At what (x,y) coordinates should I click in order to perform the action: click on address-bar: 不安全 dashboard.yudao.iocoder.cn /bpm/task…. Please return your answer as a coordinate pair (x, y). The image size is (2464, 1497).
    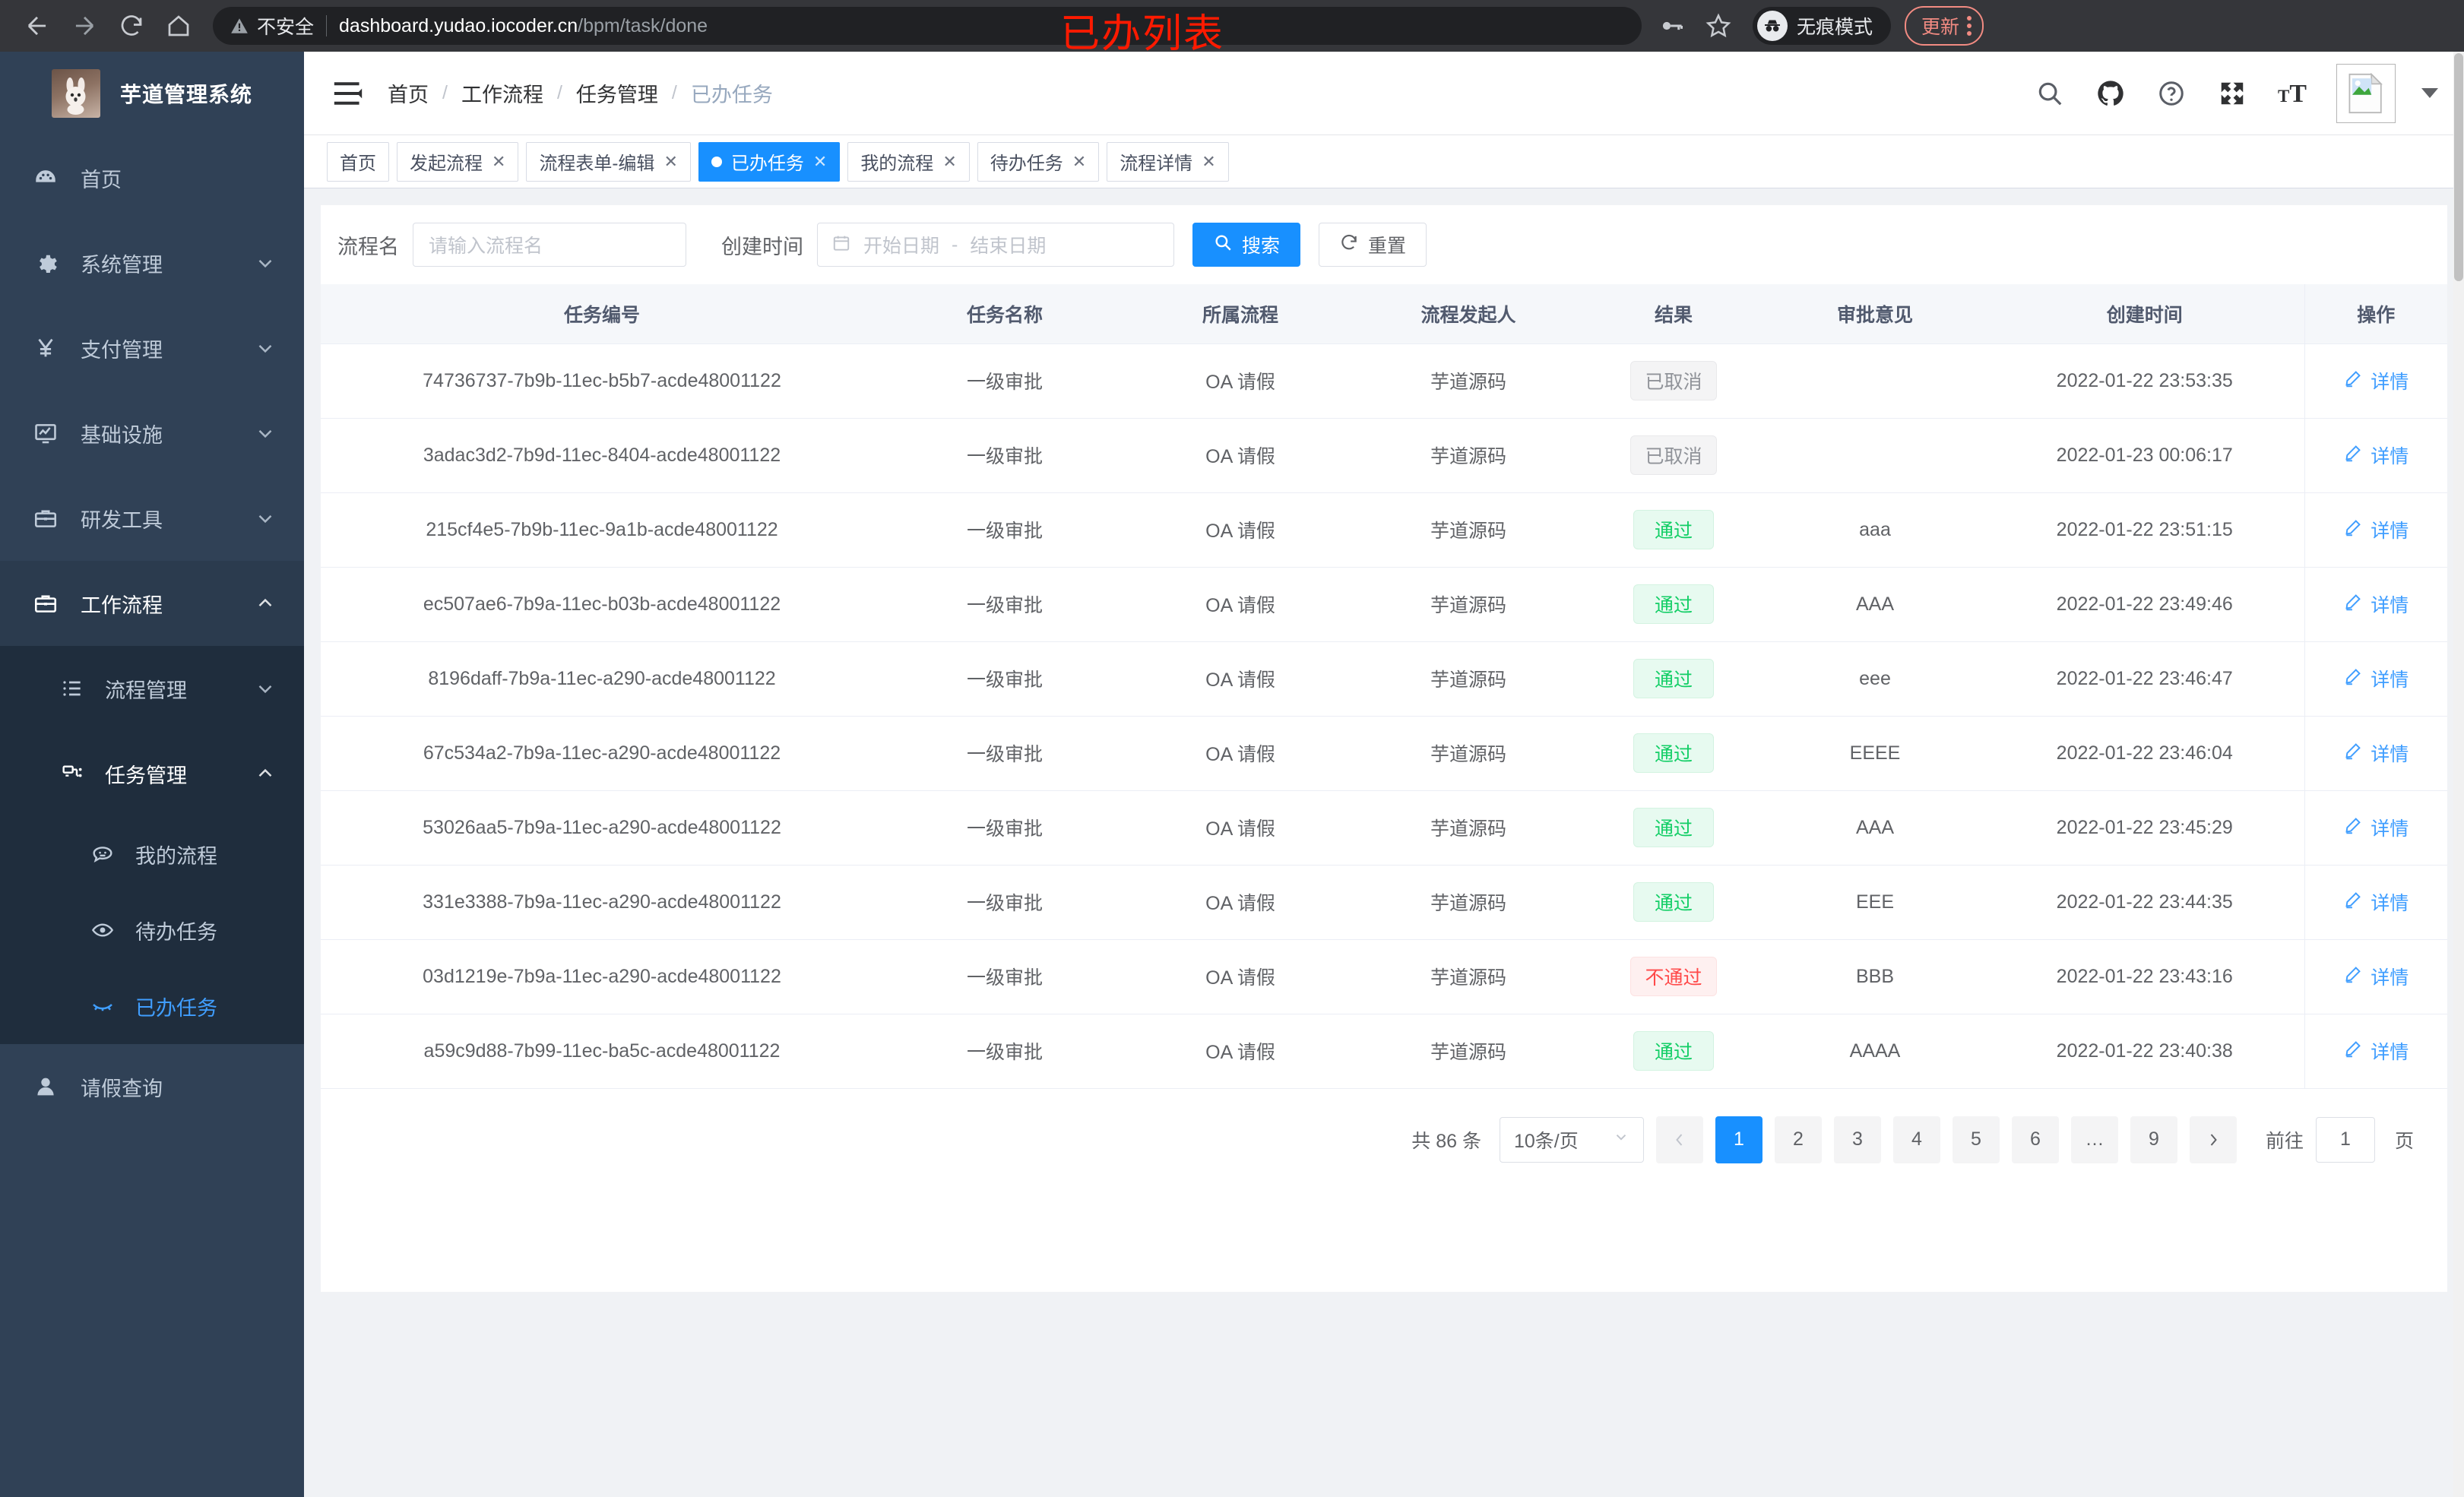
    Looking at the image, I should click on (928, 26).